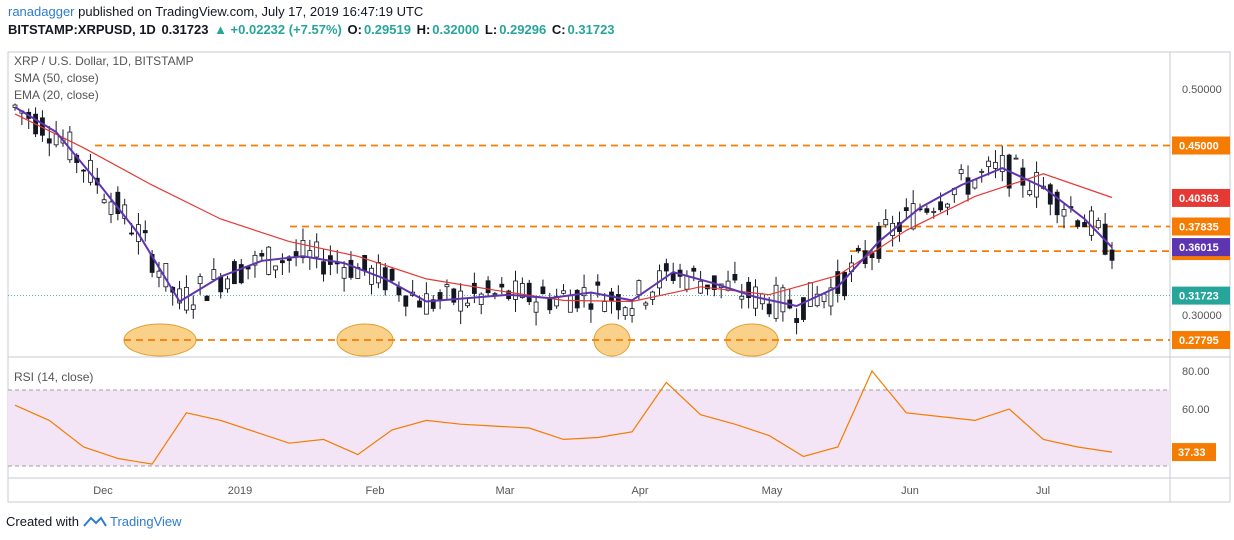 The image size is (1234, 540). Describe the element at coordinates (185, 29) in the screenshot. I see `last-price: 0.31723` at that location.